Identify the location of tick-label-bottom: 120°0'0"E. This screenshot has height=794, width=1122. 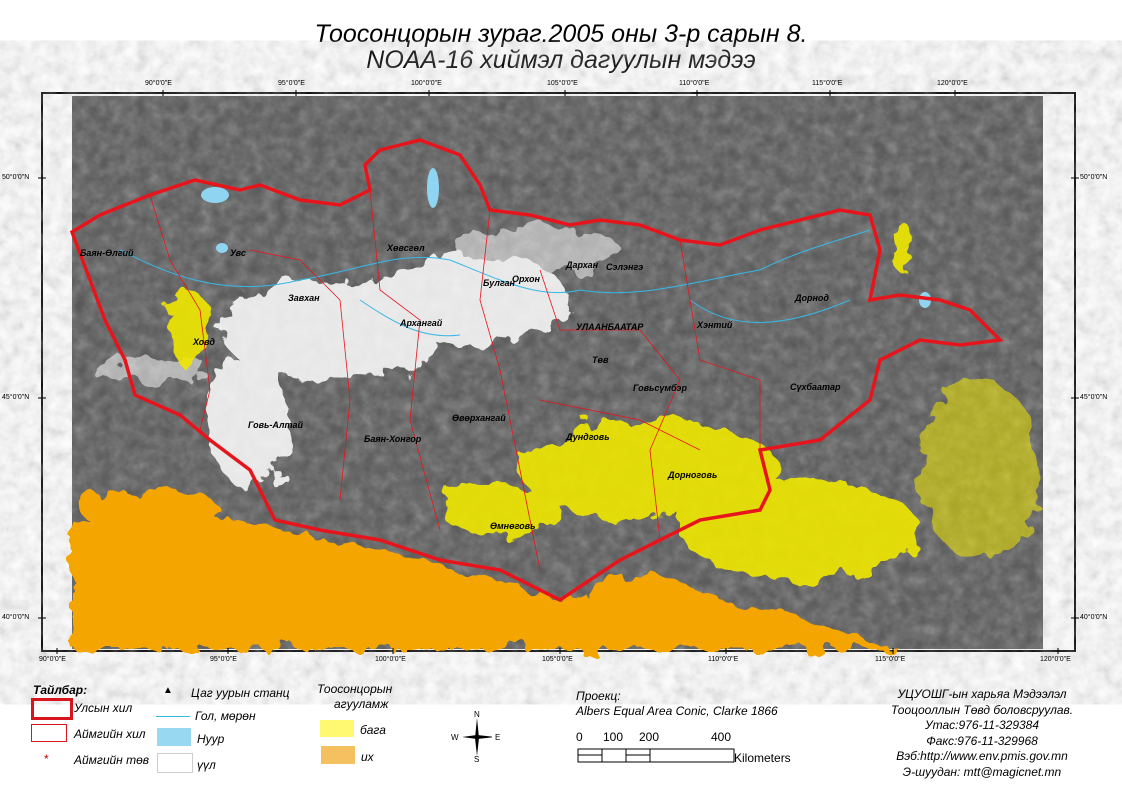
(1055, 659).